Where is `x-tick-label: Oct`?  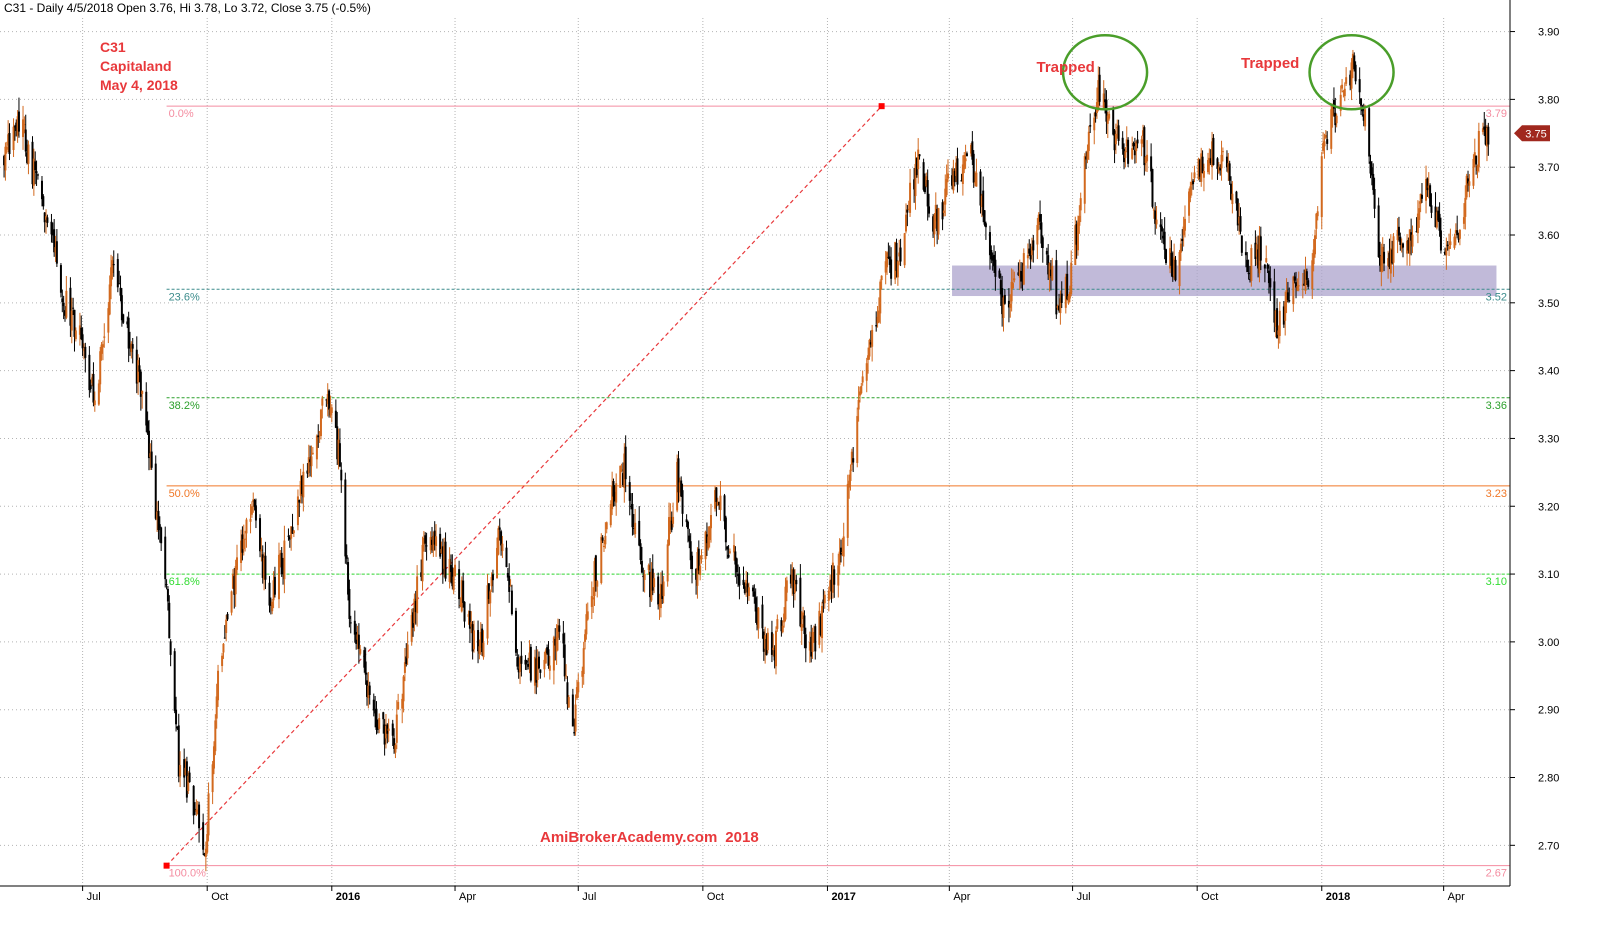 x-tick-label: Oct is located at coordinates (219, 897).